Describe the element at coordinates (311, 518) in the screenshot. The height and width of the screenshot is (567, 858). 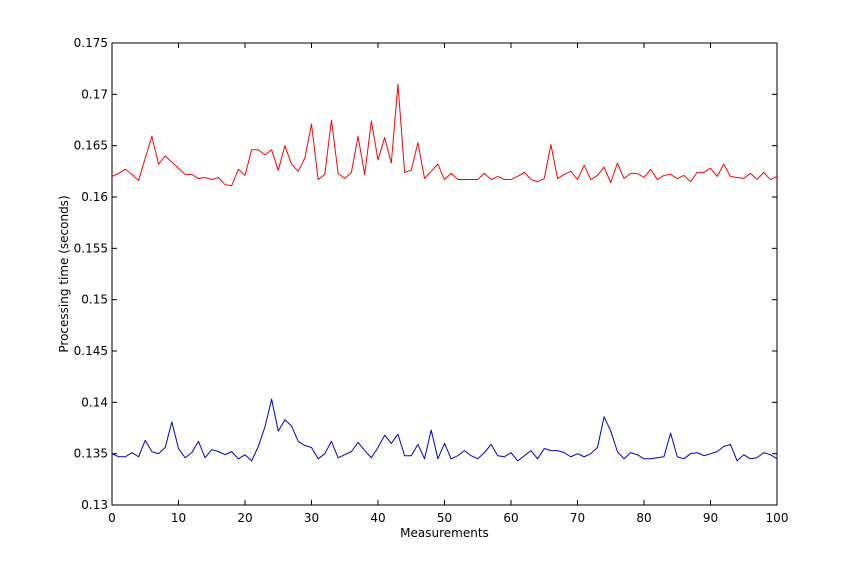
I see `x-tick-label: 30` at that location.